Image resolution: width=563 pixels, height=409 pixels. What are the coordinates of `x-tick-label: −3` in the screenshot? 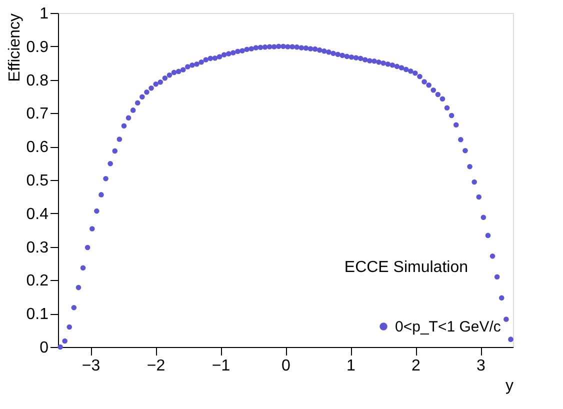 It's located at (91, 366).